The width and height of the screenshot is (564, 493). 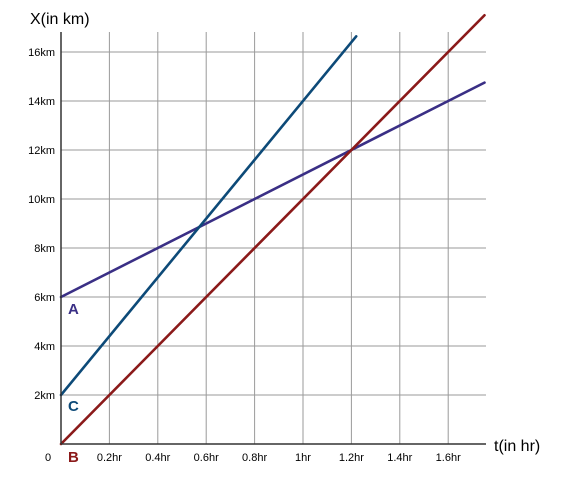 What do you see at coordinates (157, 458) in the screenshot?
I see `x-tick-label: 0.4hr` at bounding box center [157, 458].